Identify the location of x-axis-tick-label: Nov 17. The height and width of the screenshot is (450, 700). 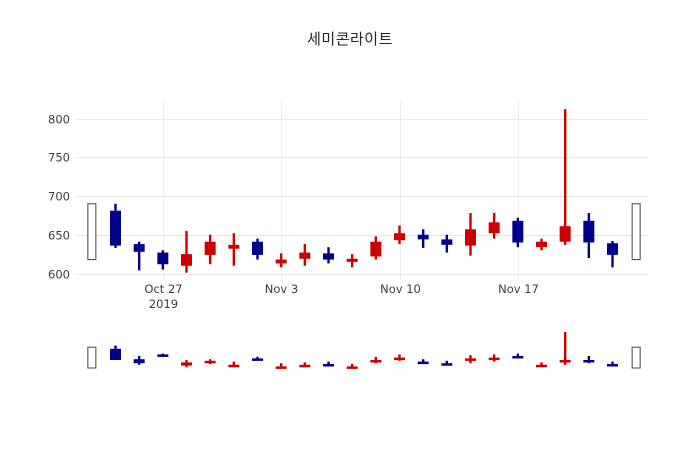
(518, 289).